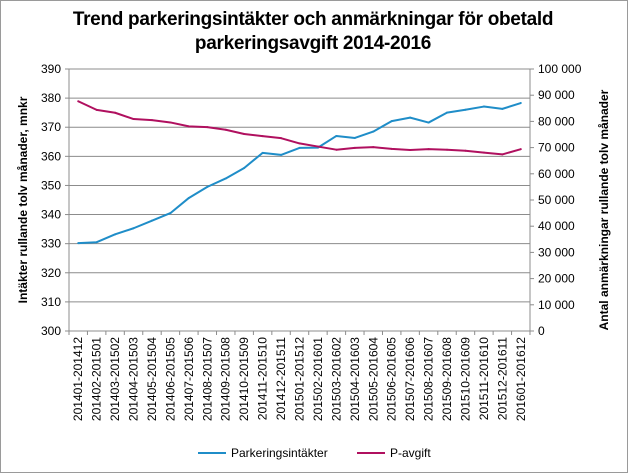  What do you see at coordinates (300, 379) in the screenshot?
I see `x-tick-label: 201501-201512` at bounding box center [300, 379].